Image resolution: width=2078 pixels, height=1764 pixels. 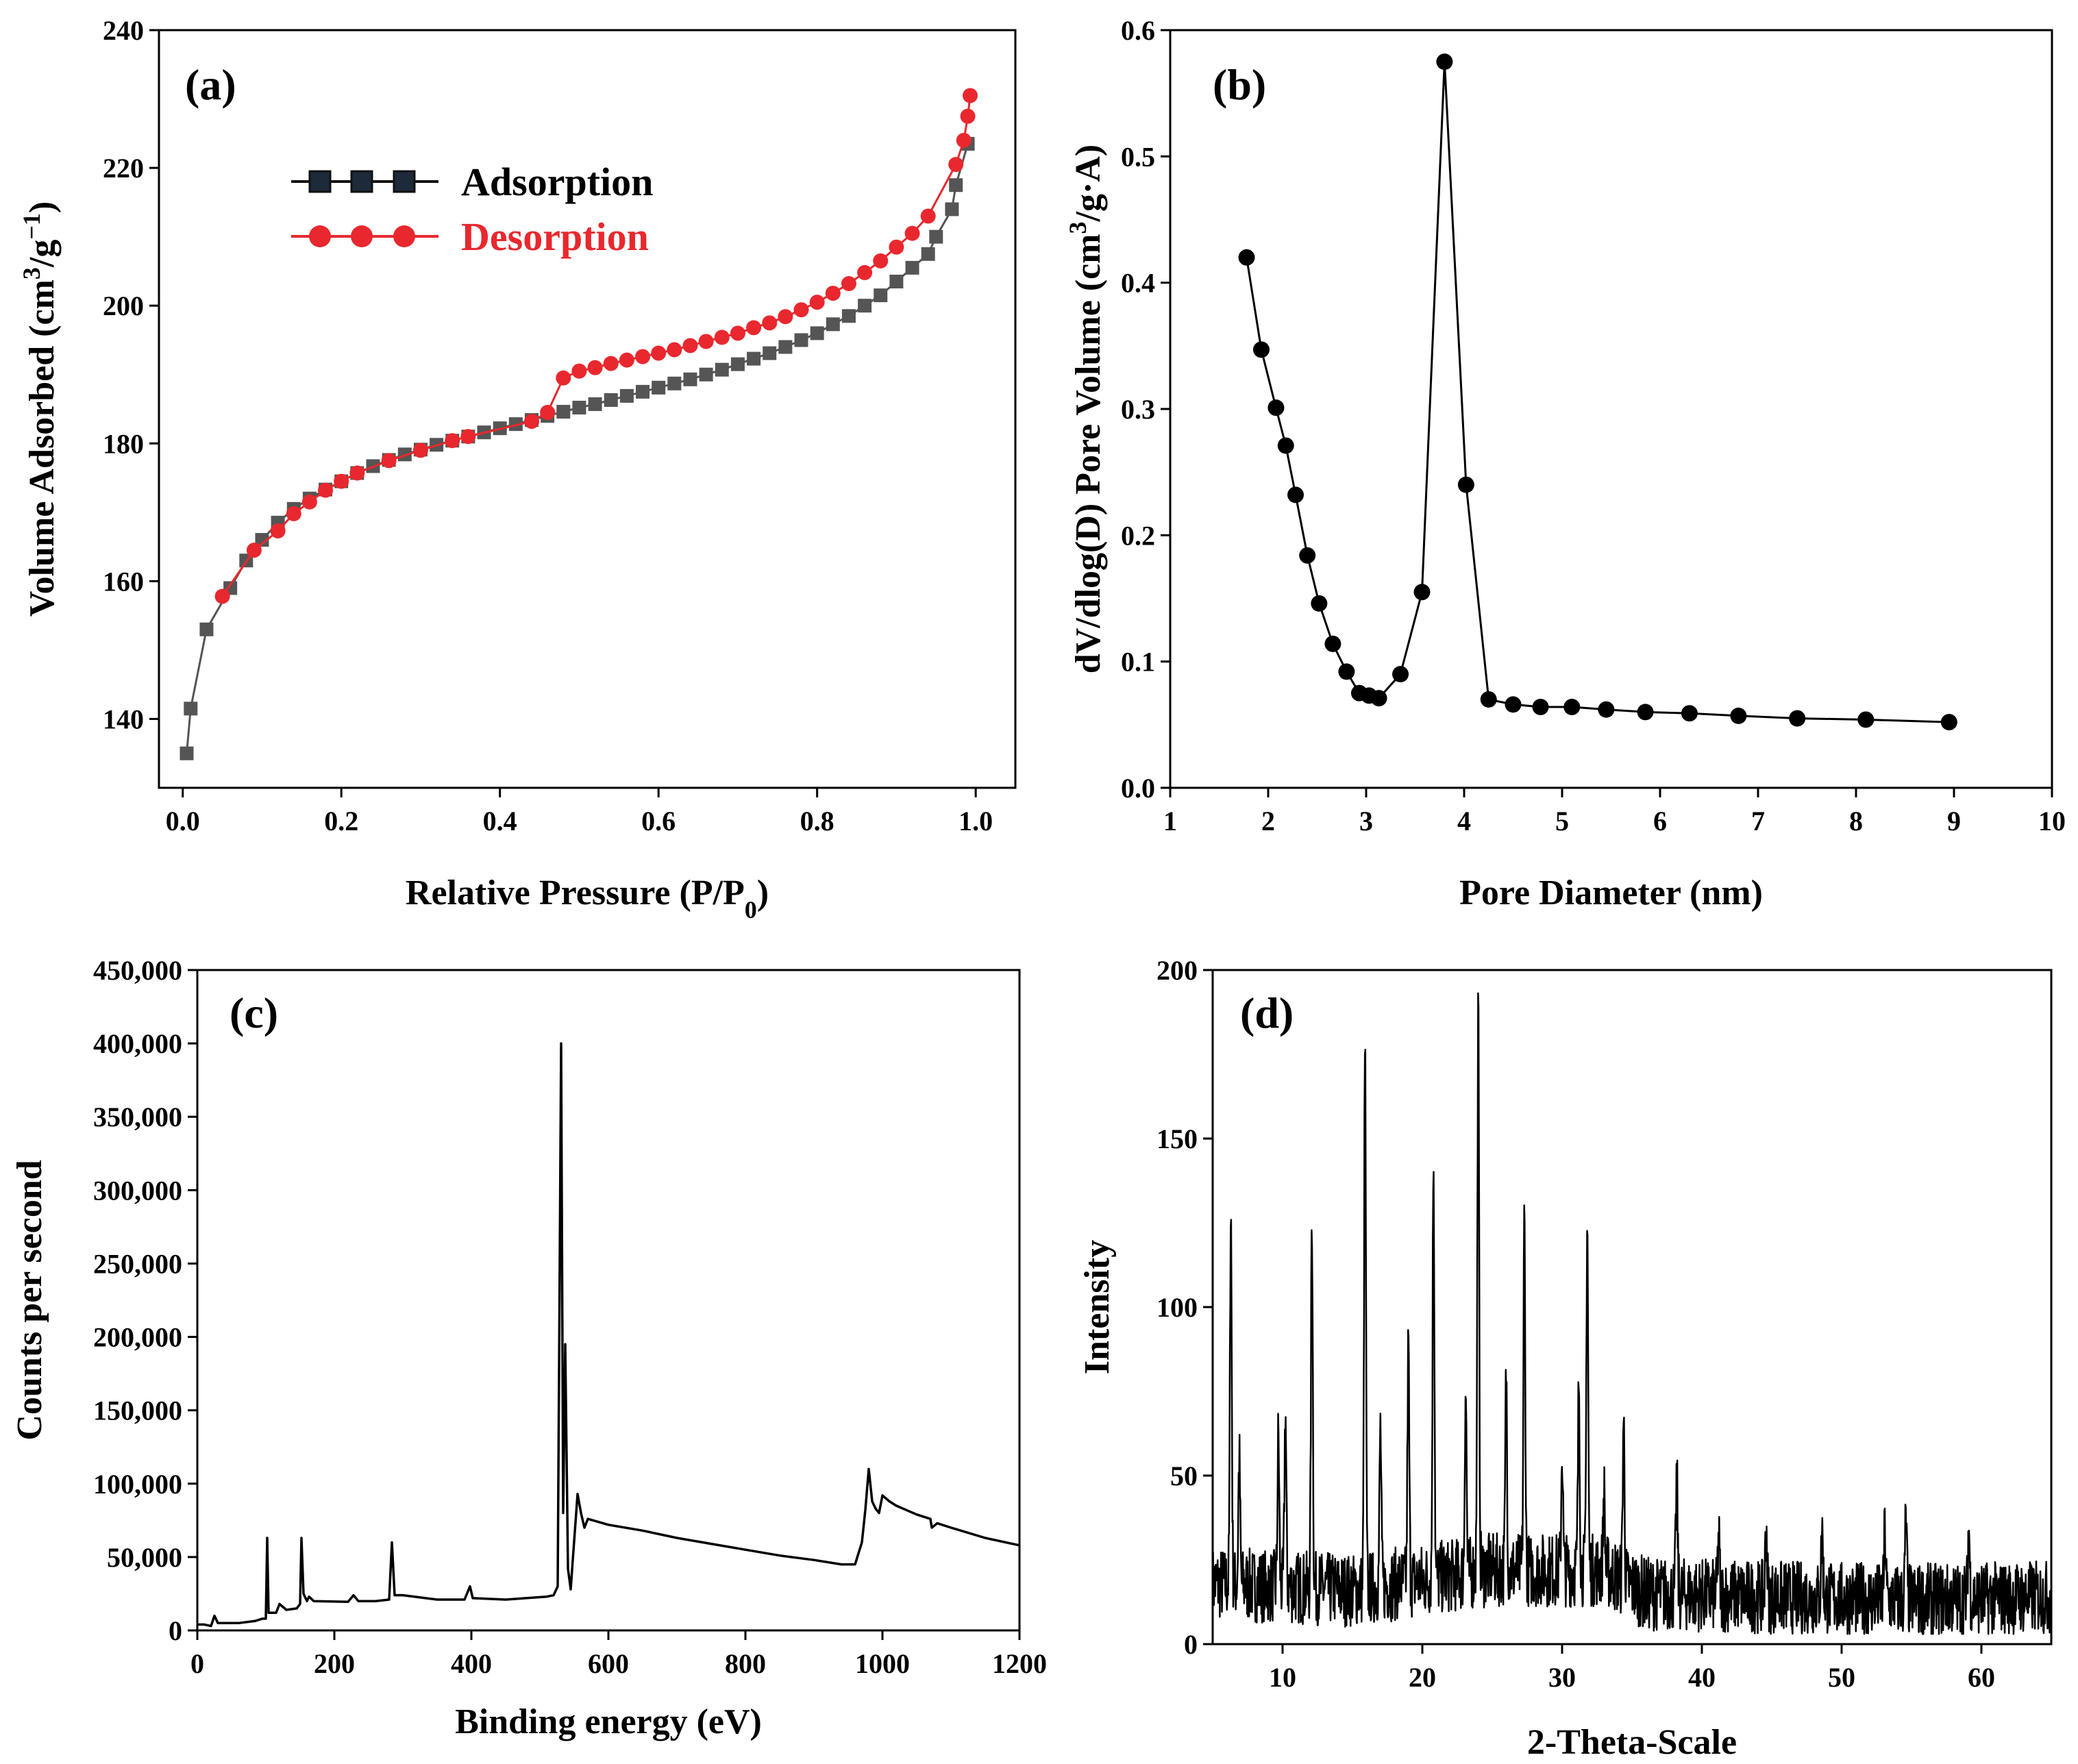 I want to click on x-tick-label: 0, so click(x=197, y=1664).